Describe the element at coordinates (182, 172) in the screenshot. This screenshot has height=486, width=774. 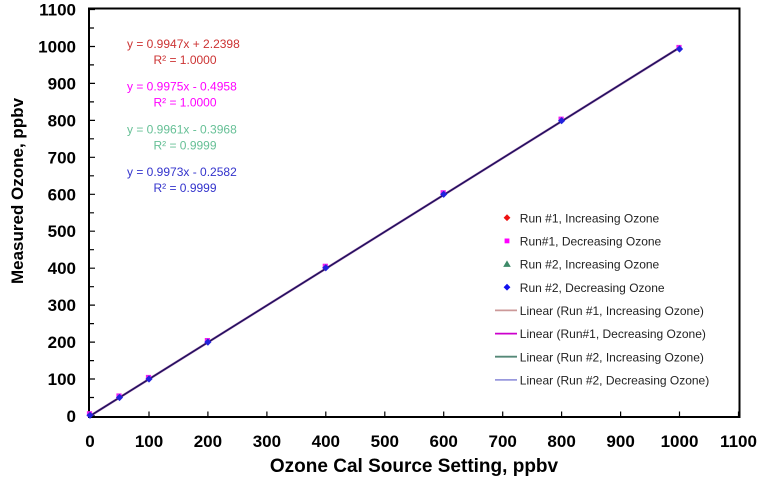
I see `svg-text: y = 0.9973x - 0.2582` at that location.